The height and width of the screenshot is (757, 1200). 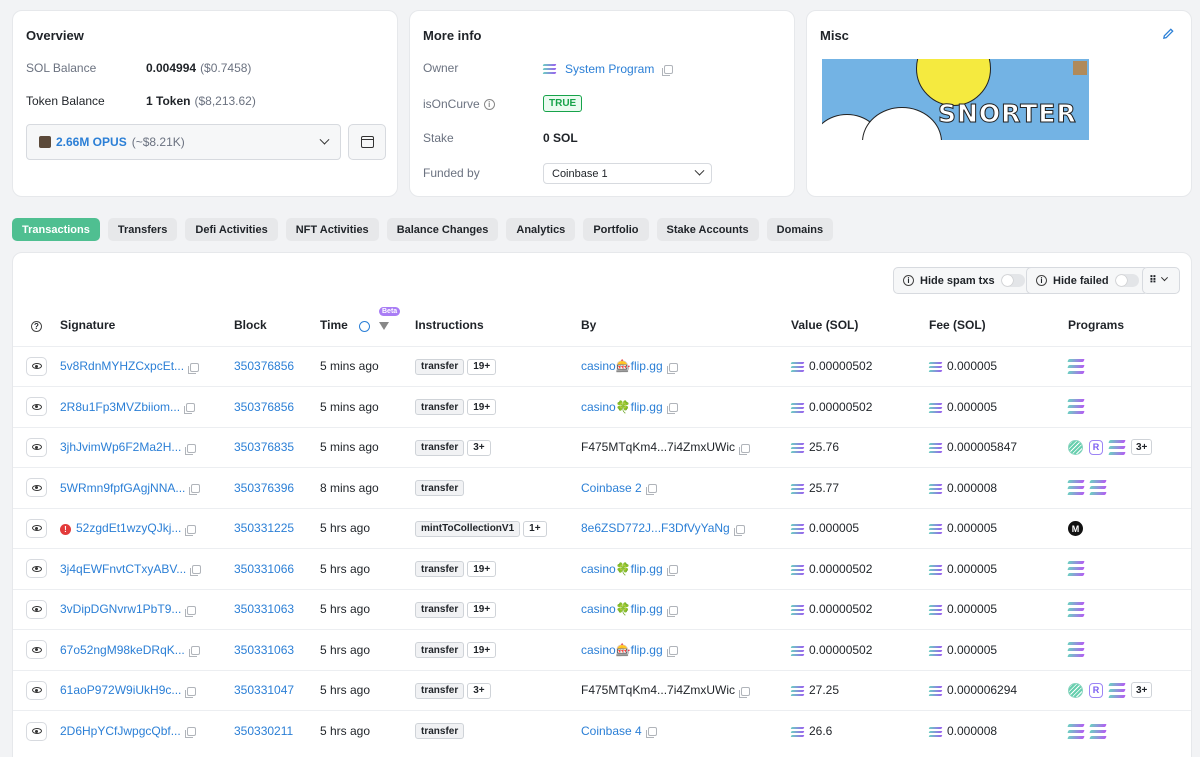 I want to click on tab-stake-accounts: Stake Accounts, so click(x=707, y=229).